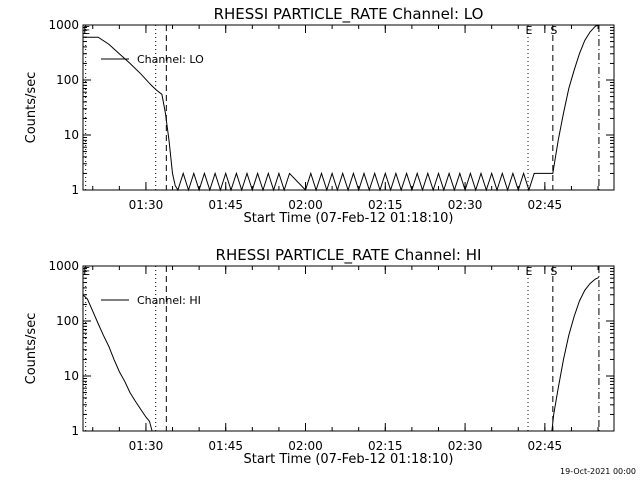  Describe the element at coordinates (169, 300) in the screenshot. I see `legend-label: Channel: HI` at that location.